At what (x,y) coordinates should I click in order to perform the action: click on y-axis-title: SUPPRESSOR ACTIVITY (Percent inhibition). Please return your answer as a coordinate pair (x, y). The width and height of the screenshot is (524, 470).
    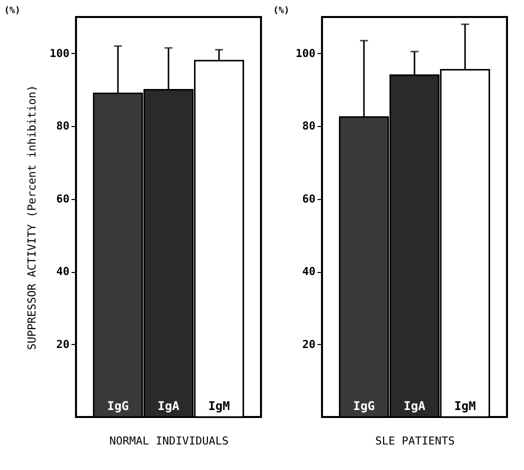
    Looking at the image, I should click on (32, 217).